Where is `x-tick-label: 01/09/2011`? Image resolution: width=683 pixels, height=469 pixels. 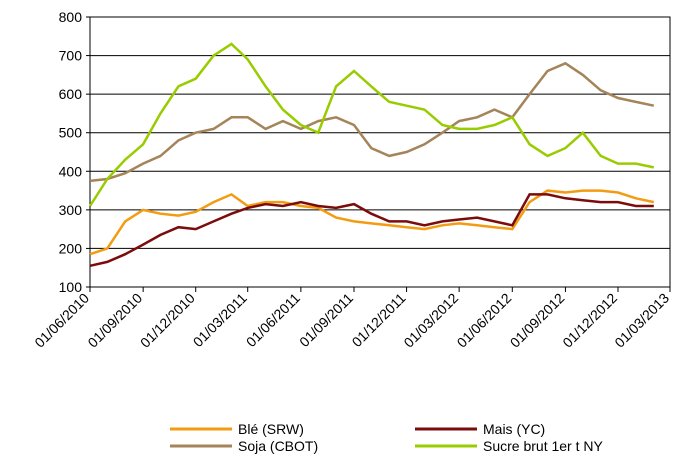 x-tick-label: 01/09/2011 is located at coordinates (326, 320).